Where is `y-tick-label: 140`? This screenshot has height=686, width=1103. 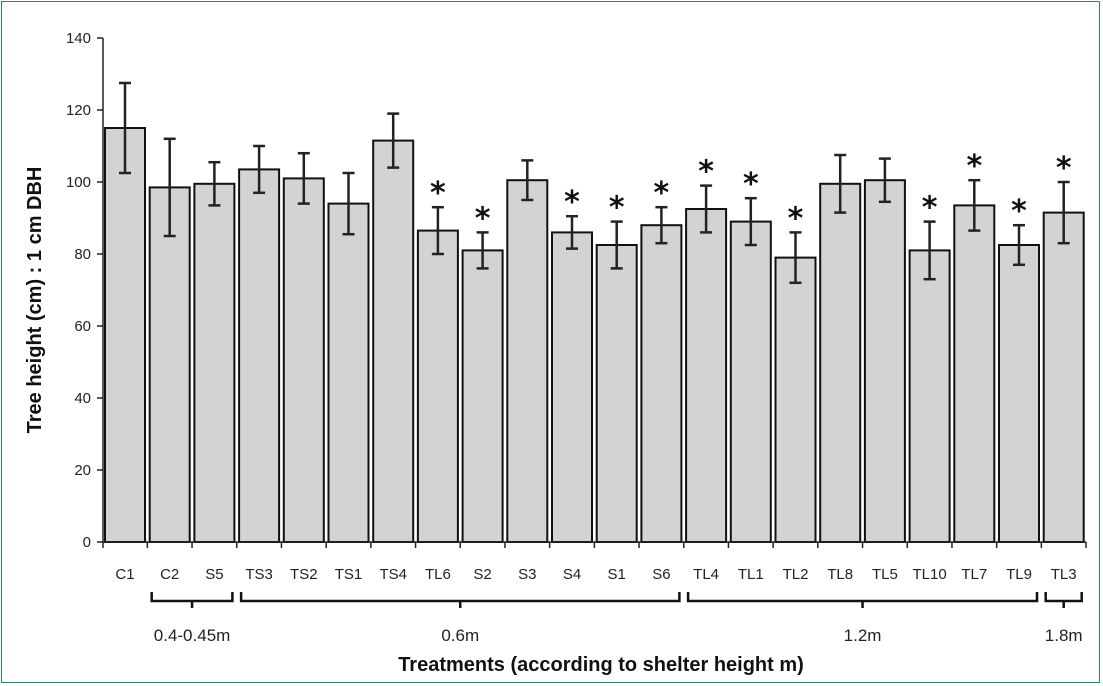 y-tick-label: 140 is located at coordinates (78, 38).